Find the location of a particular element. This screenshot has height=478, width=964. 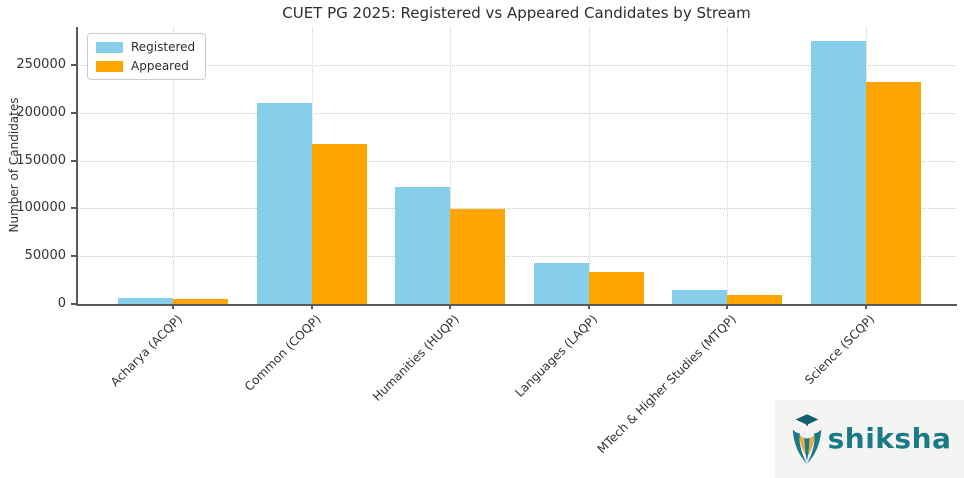

x-tick-label: MTech & Higher Studies (MTQP) is located at coordinates (666, 384).